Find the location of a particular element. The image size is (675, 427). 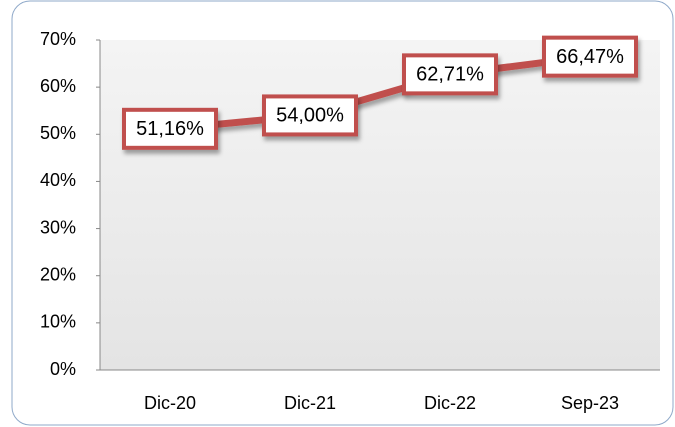

data-label: 62,71% is located at coordinates (450, 74).